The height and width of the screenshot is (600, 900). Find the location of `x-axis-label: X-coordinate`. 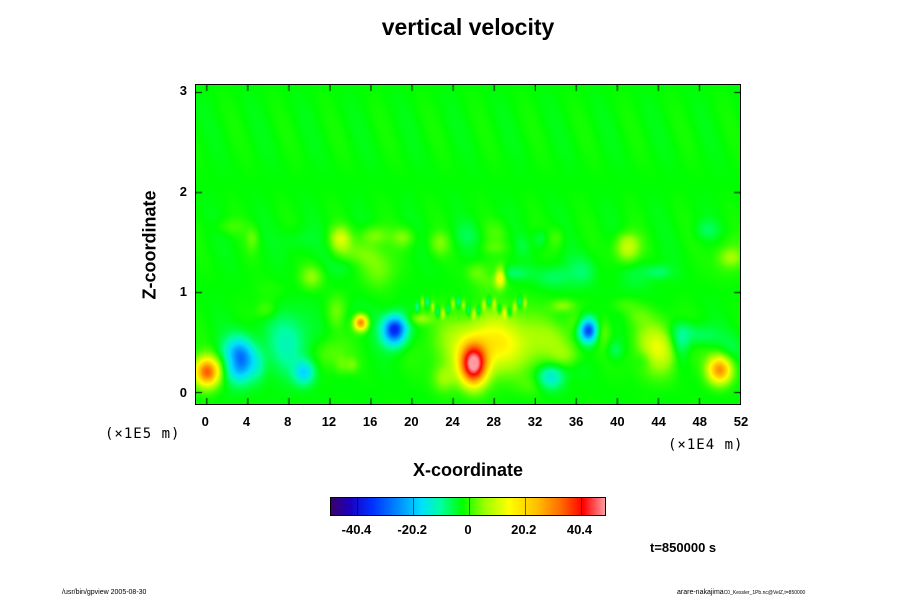

x-axis-label: X-coordinate is located at coordinates (467, 470).